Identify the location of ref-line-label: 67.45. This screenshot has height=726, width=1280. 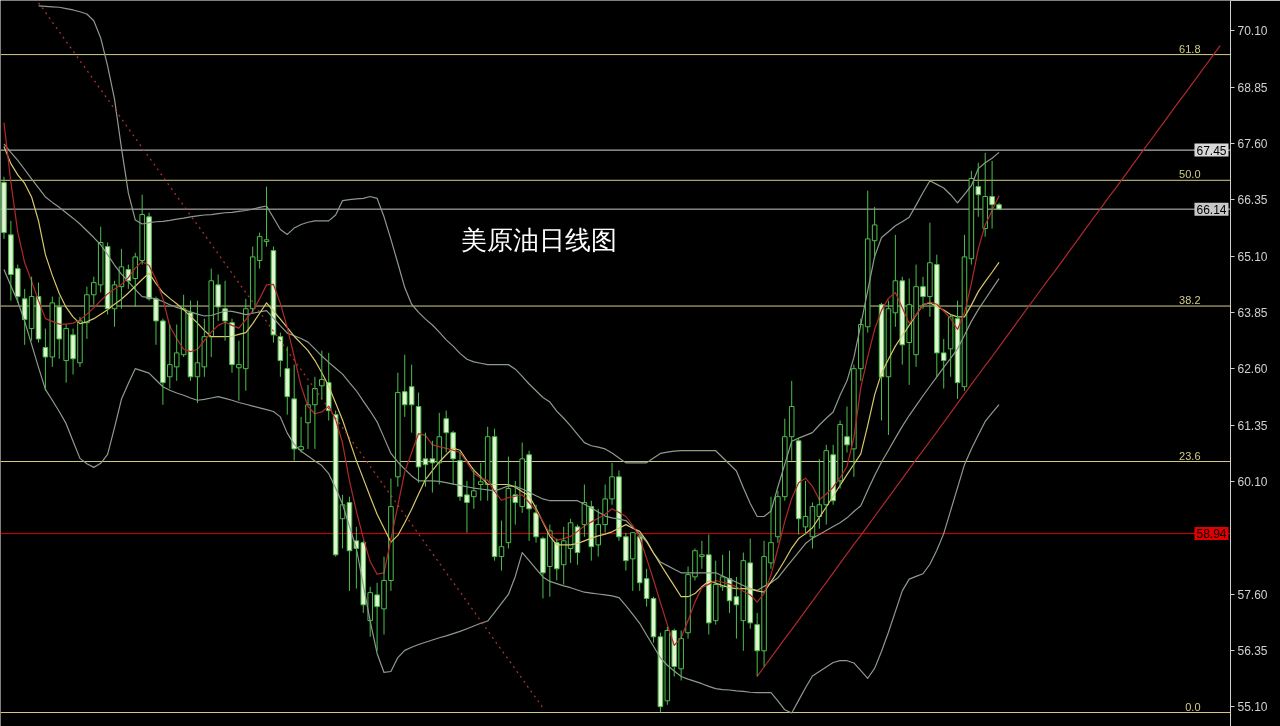
(1211, 150).